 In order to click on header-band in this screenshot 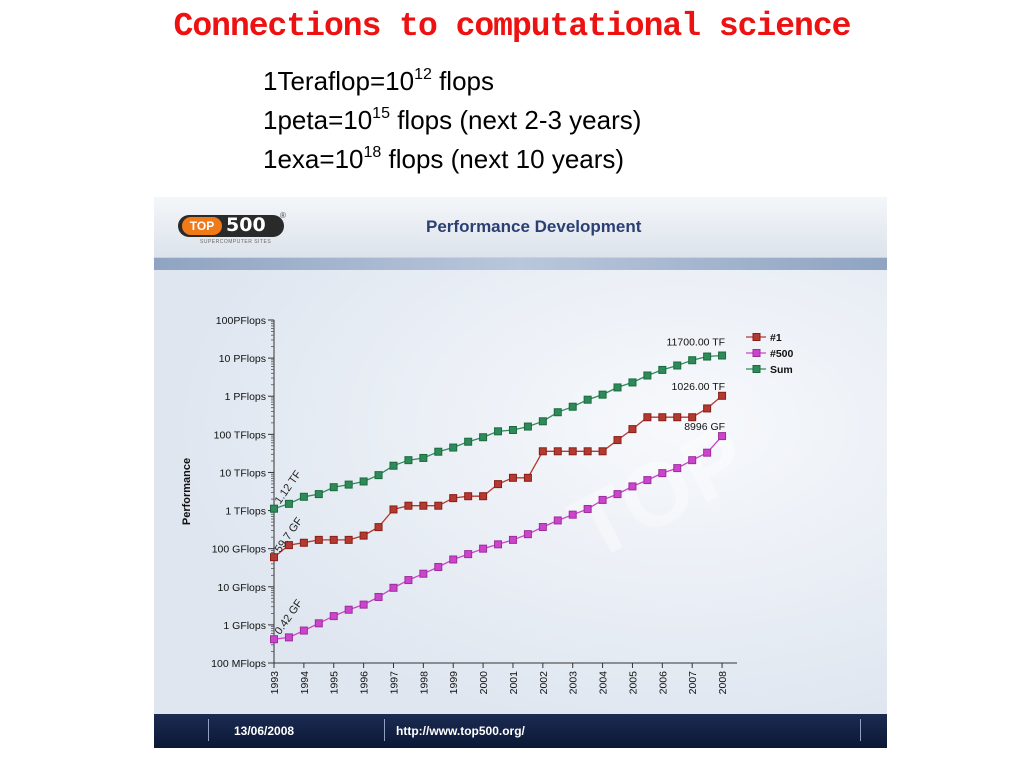, I will do `click(520, 264)`.